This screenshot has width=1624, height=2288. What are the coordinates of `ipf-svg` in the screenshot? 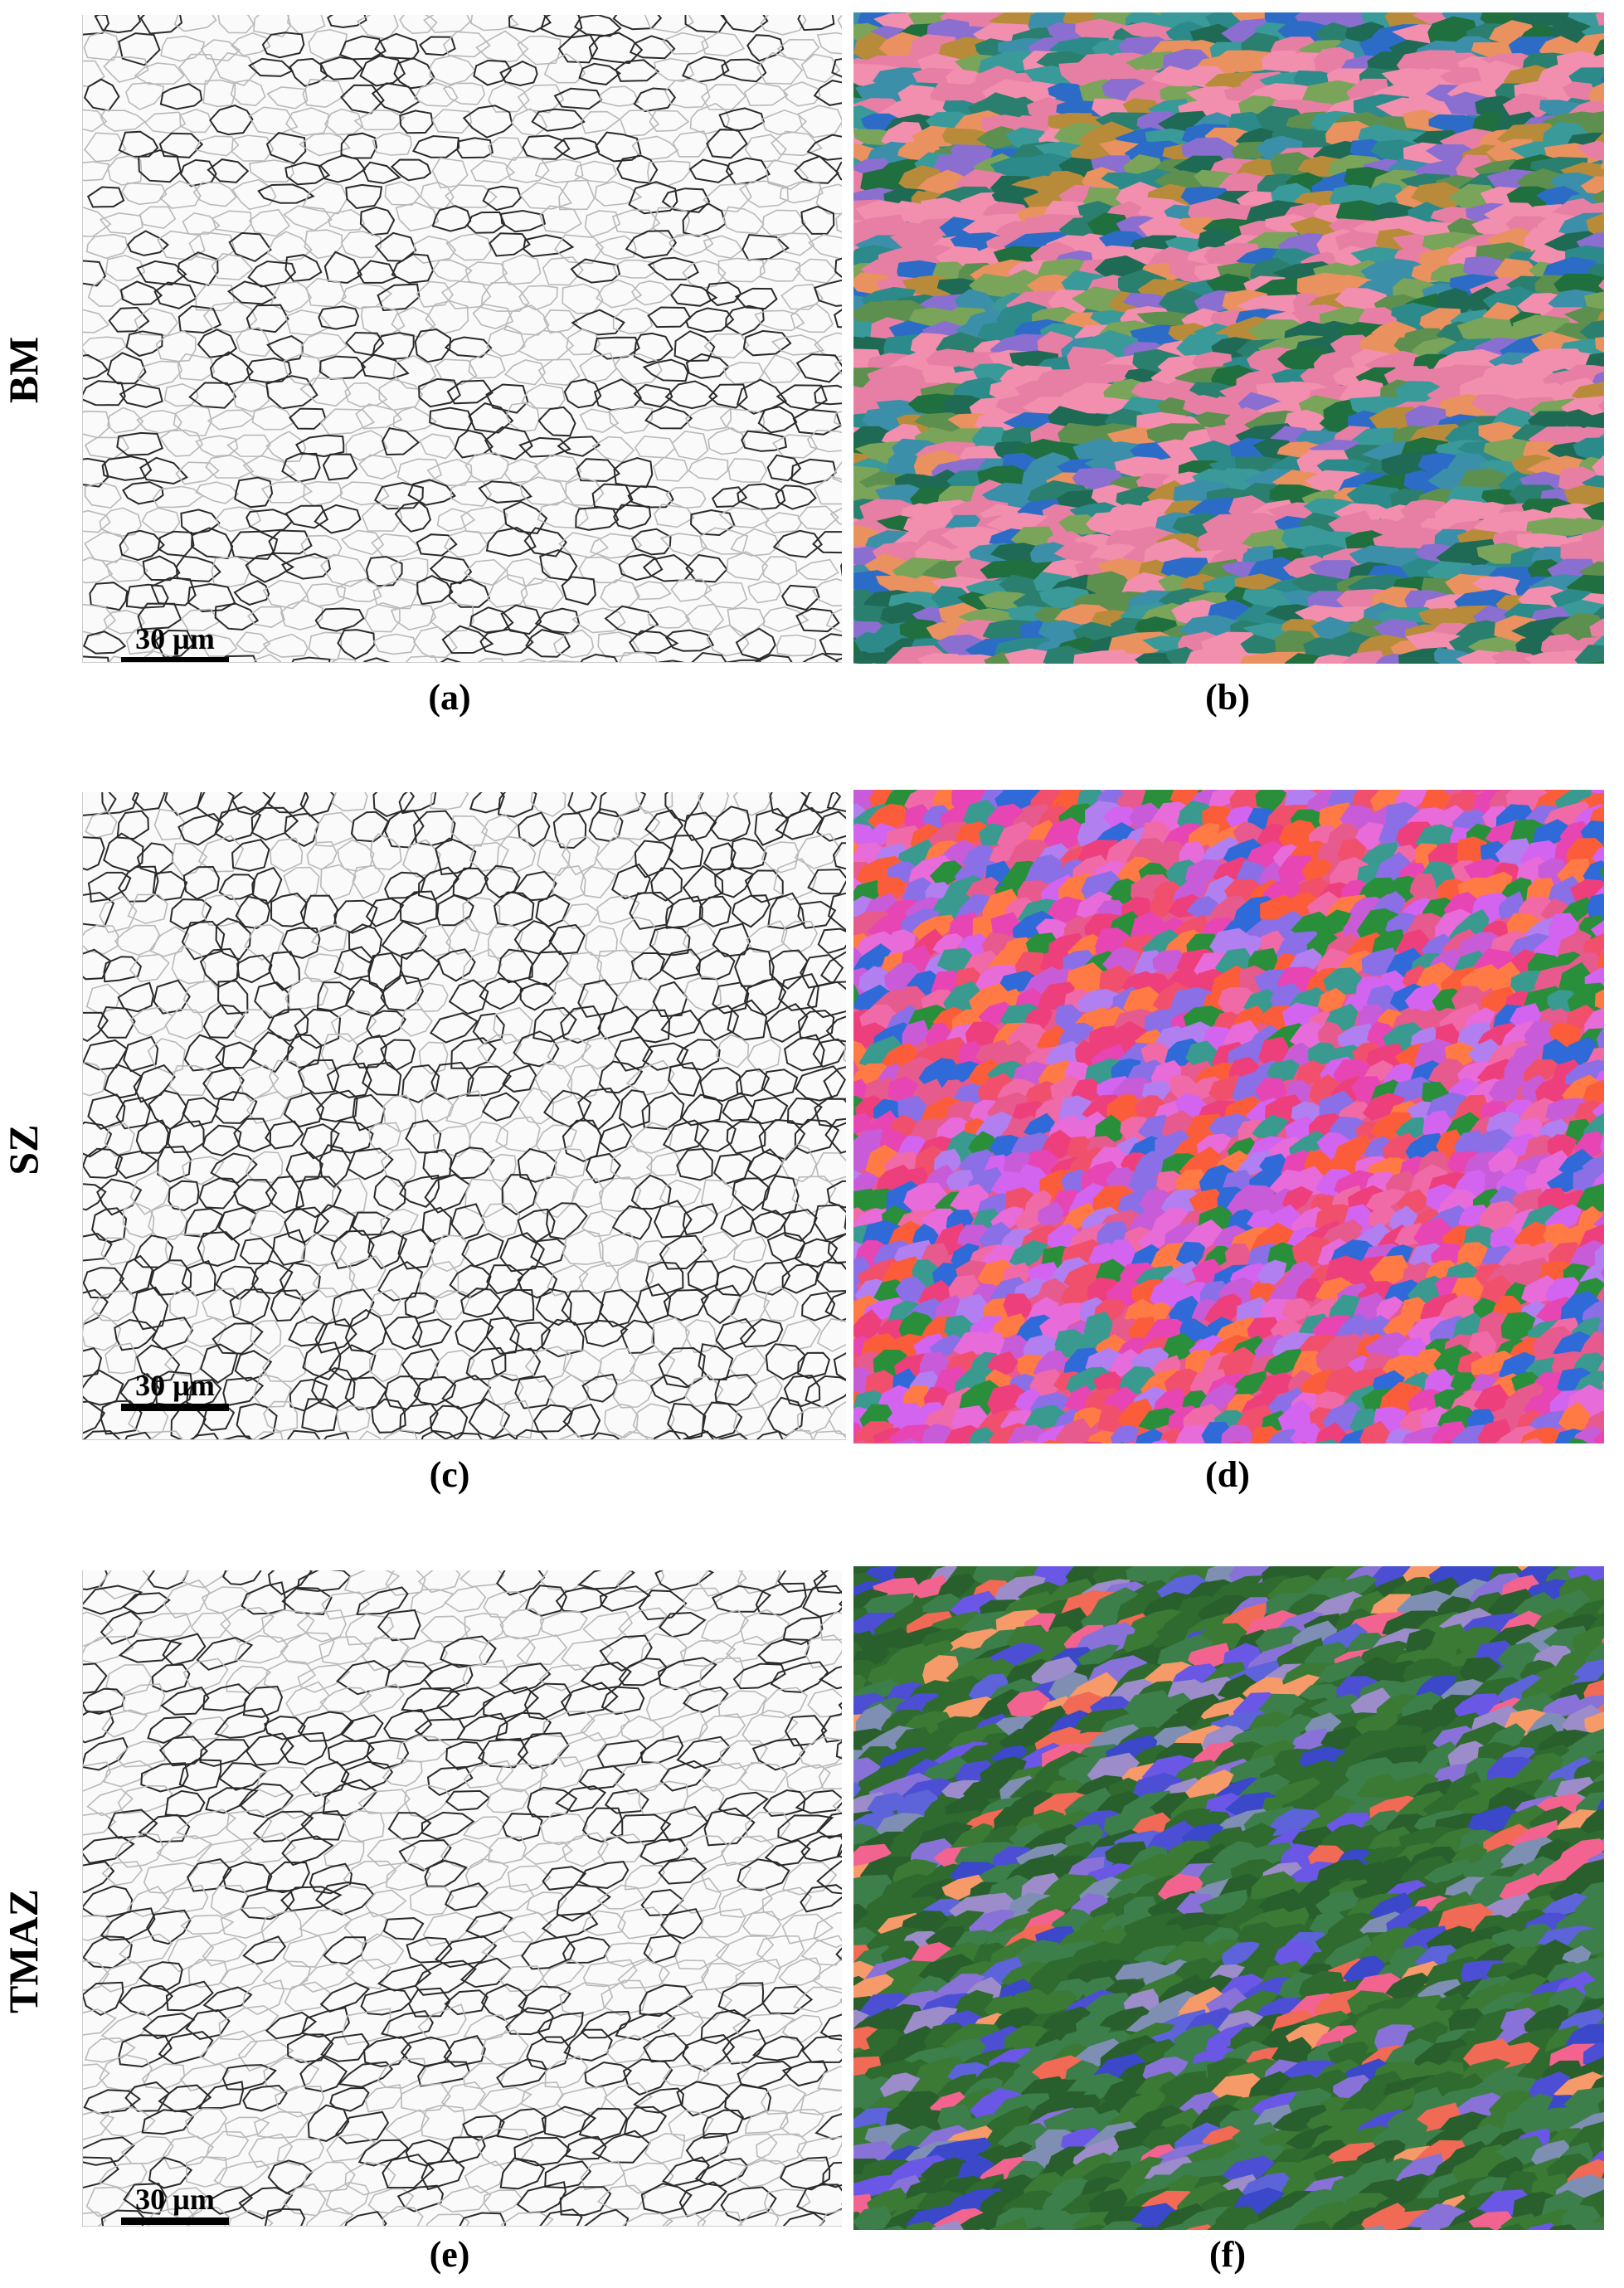 It's located at (1228, 1116).